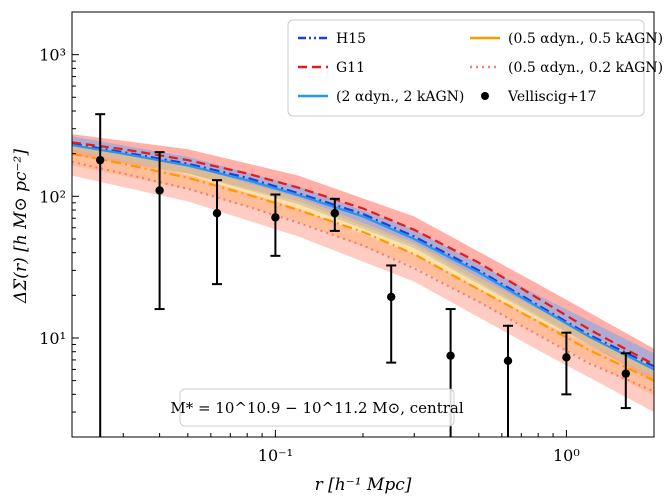  I want to click on legend-label-3: (0.5 αdyn., 0.5 kAGN), so click(585, 39).